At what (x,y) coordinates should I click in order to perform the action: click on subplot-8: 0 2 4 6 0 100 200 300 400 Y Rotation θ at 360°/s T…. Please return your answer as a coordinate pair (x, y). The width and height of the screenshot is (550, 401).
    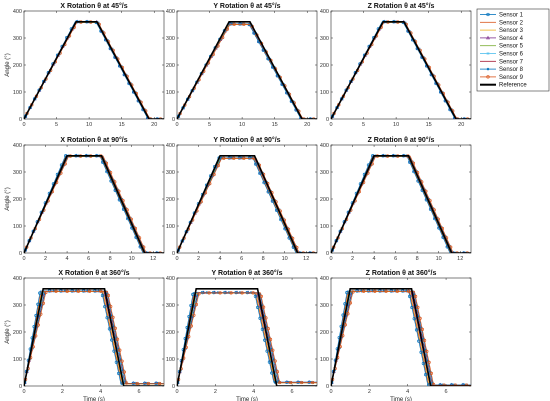
    Looking at the image, I should click on (242, 335).